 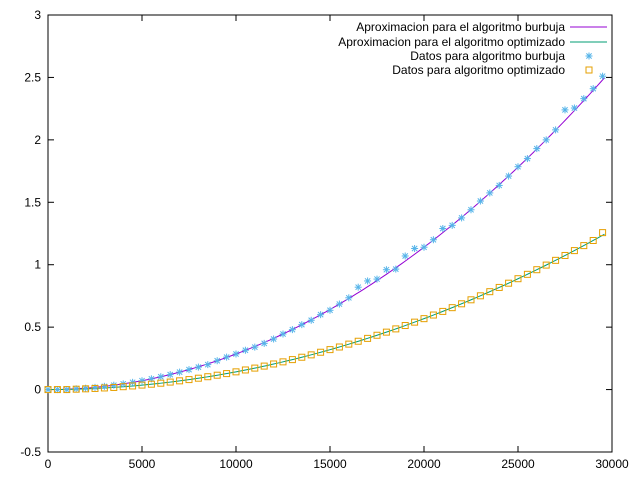 I want to click on legend-entry: Aproximacion para el algoritmo burbuja, so click(x=481, y=27).